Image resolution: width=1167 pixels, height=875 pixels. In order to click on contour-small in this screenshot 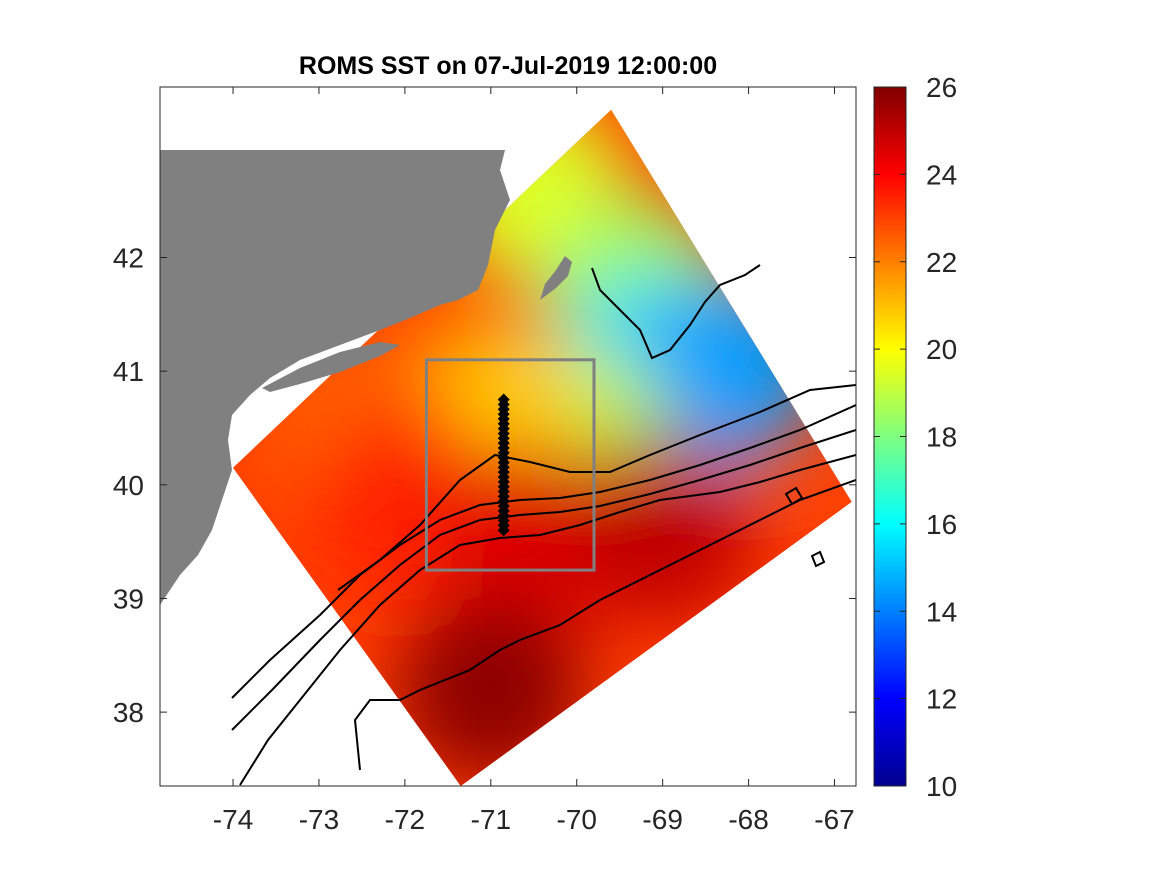, I will do `click(794, 496)`.